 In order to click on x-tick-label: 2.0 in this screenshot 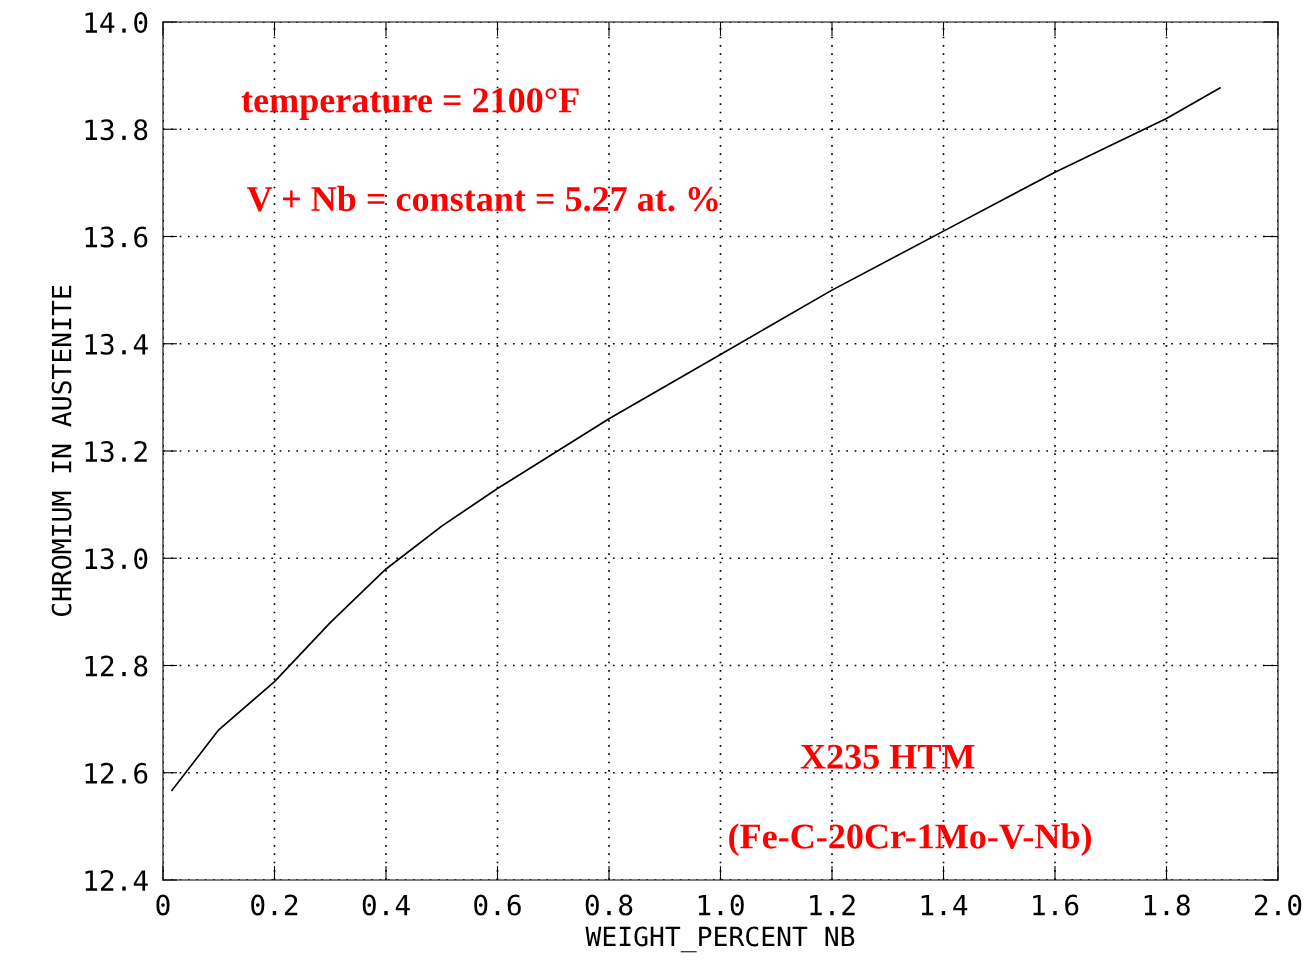, I will do `click(1278, 905)`.